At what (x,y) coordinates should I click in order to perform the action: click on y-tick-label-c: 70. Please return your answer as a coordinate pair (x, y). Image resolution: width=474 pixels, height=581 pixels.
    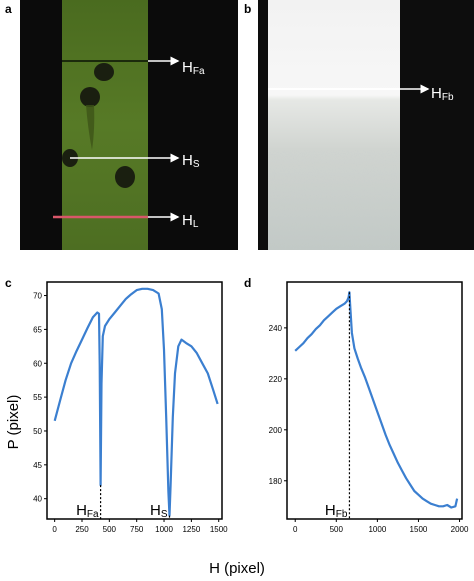
    Looking at the image, I should click on (37, 296).